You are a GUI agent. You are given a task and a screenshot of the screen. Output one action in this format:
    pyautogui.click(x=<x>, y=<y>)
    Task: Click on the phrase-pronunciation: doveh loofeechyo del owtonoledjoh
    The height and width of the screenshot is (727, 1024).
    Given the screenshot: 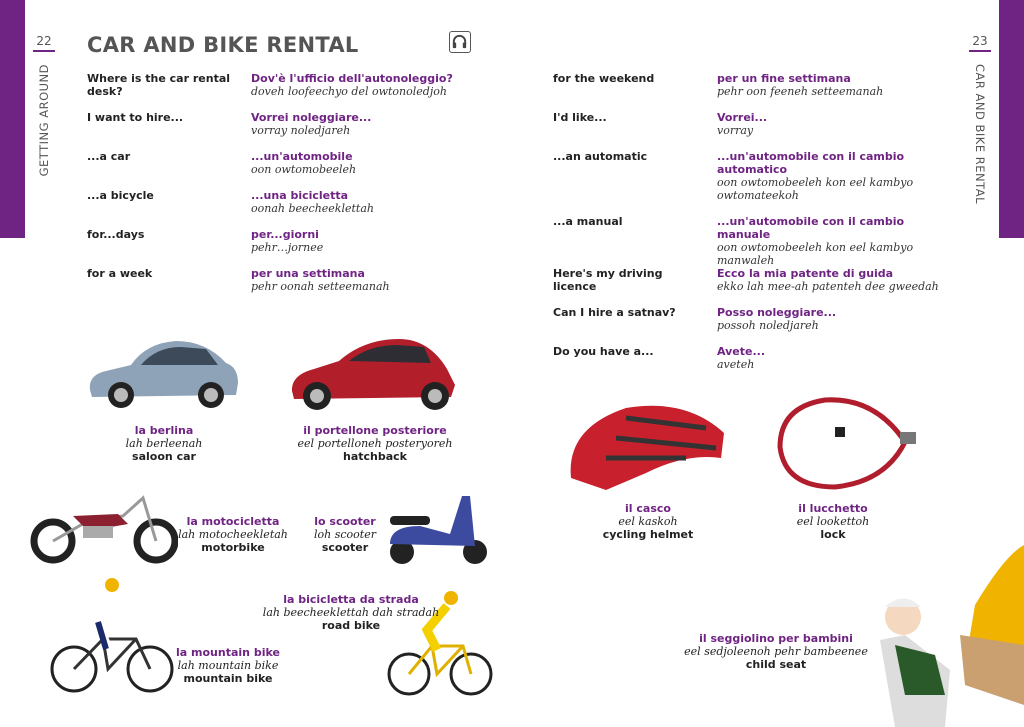 What is the action you would take?
    pyautogui.click(x=349, y=91)
    